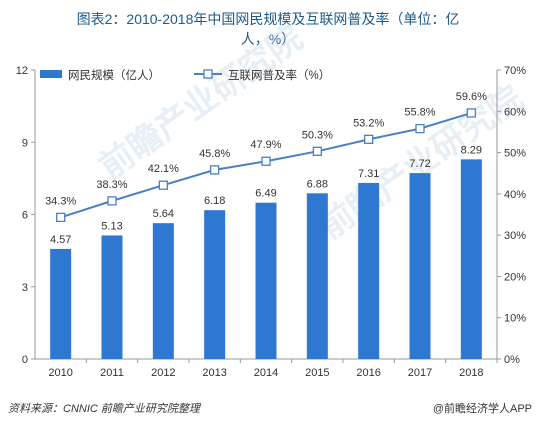 The height and width of the screenshot is (425, 537). I want to click on line-data-label: 53.2%, so click(368, 123).